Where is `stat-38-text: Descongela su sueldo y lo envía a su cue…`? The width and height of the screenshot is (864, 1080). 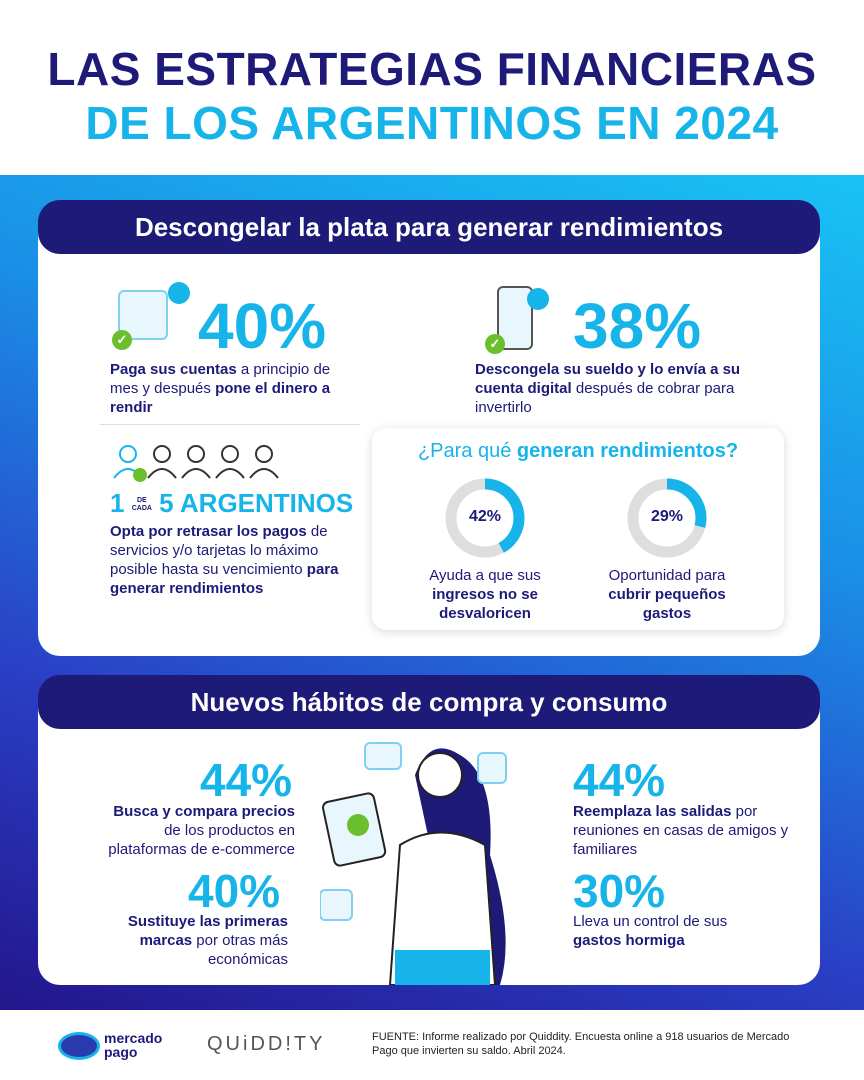
stat-38-text: Descongela su sueldo y lo envía a su cue… is located at coordinates (608, 388).